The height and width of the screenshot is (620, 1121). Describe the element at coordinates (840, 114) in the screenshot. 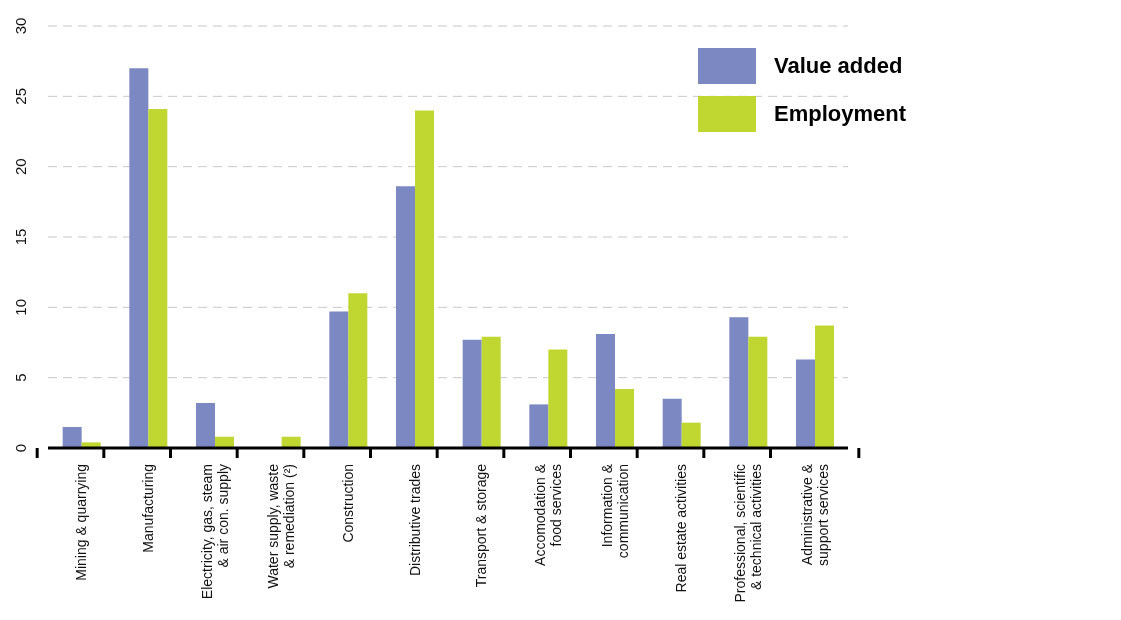

I see `legend-label: Employment` at that location.